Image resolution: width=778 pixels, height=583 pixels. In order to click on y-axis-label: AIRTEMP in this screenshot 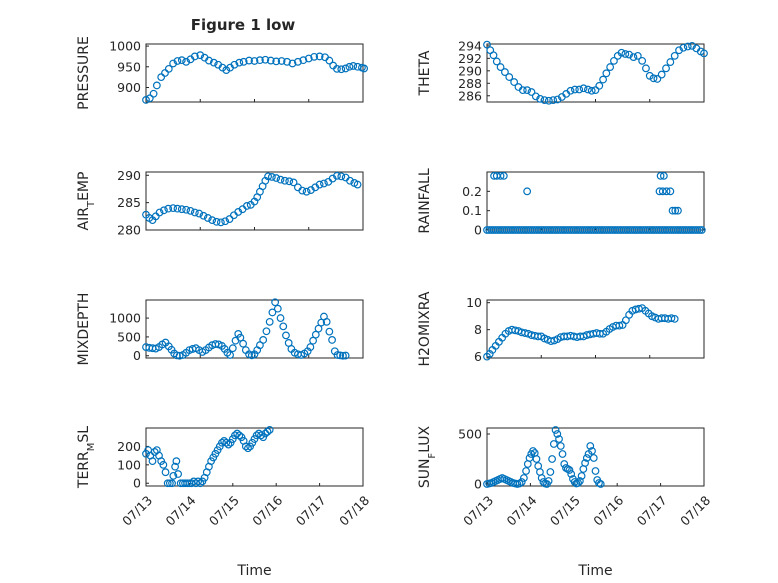, I will do `click(86, 201)`.